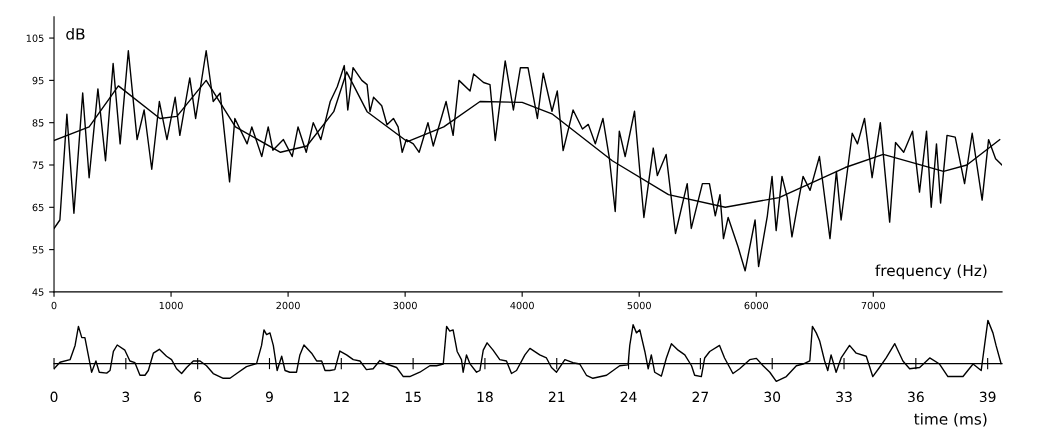 The image size is (1051, 445). Describe the element at coordinates (700, 396) in the screenshot. I see `x-tick-label: 27` at that location.